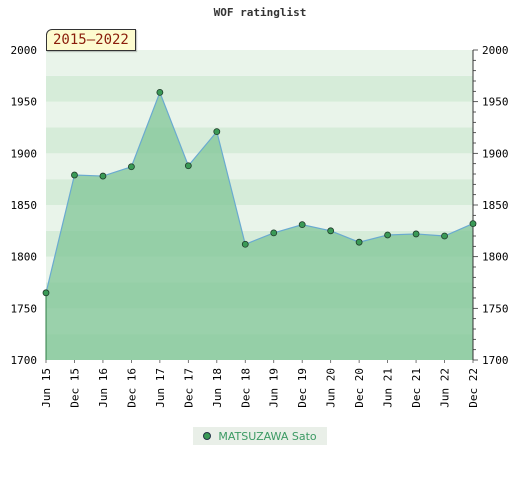 Image resolution: width=520 pixels, height=480 pixels. What do you see at coordinates (24, 257) in the screenshot?
I see `y-tick-label-left: 1800` at bounding box center [24, 257].